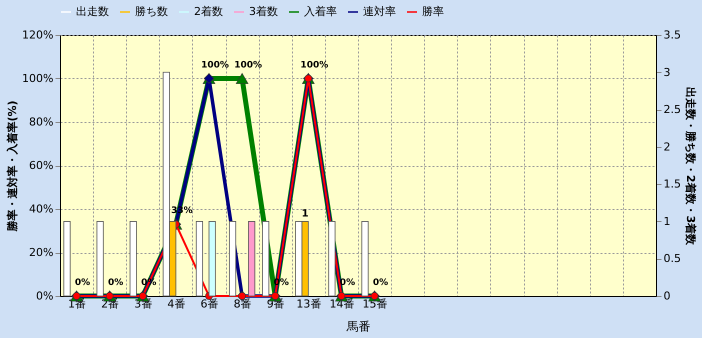  What do you see at coordinates (690, 166) in the screenshot?
I see `y2-axis-title: 出走数・勝ち数・2着数・3着数` at bounding box center [690, 166].